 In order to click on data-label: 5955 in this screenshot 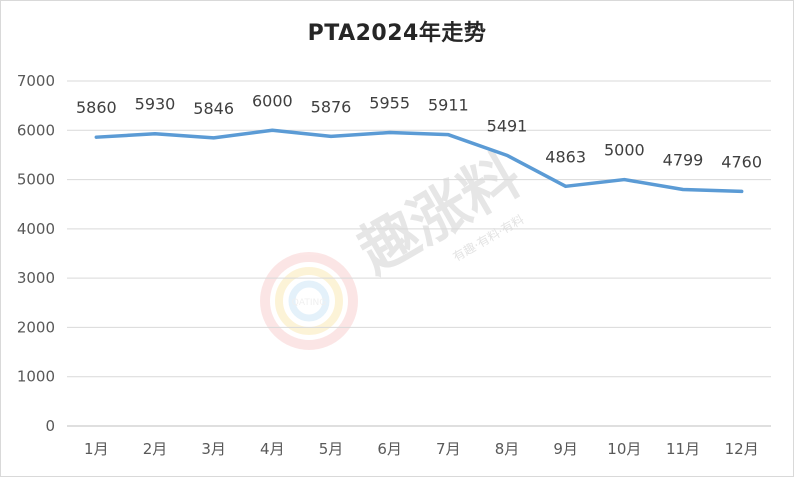, I will do `click(389, 103)`.